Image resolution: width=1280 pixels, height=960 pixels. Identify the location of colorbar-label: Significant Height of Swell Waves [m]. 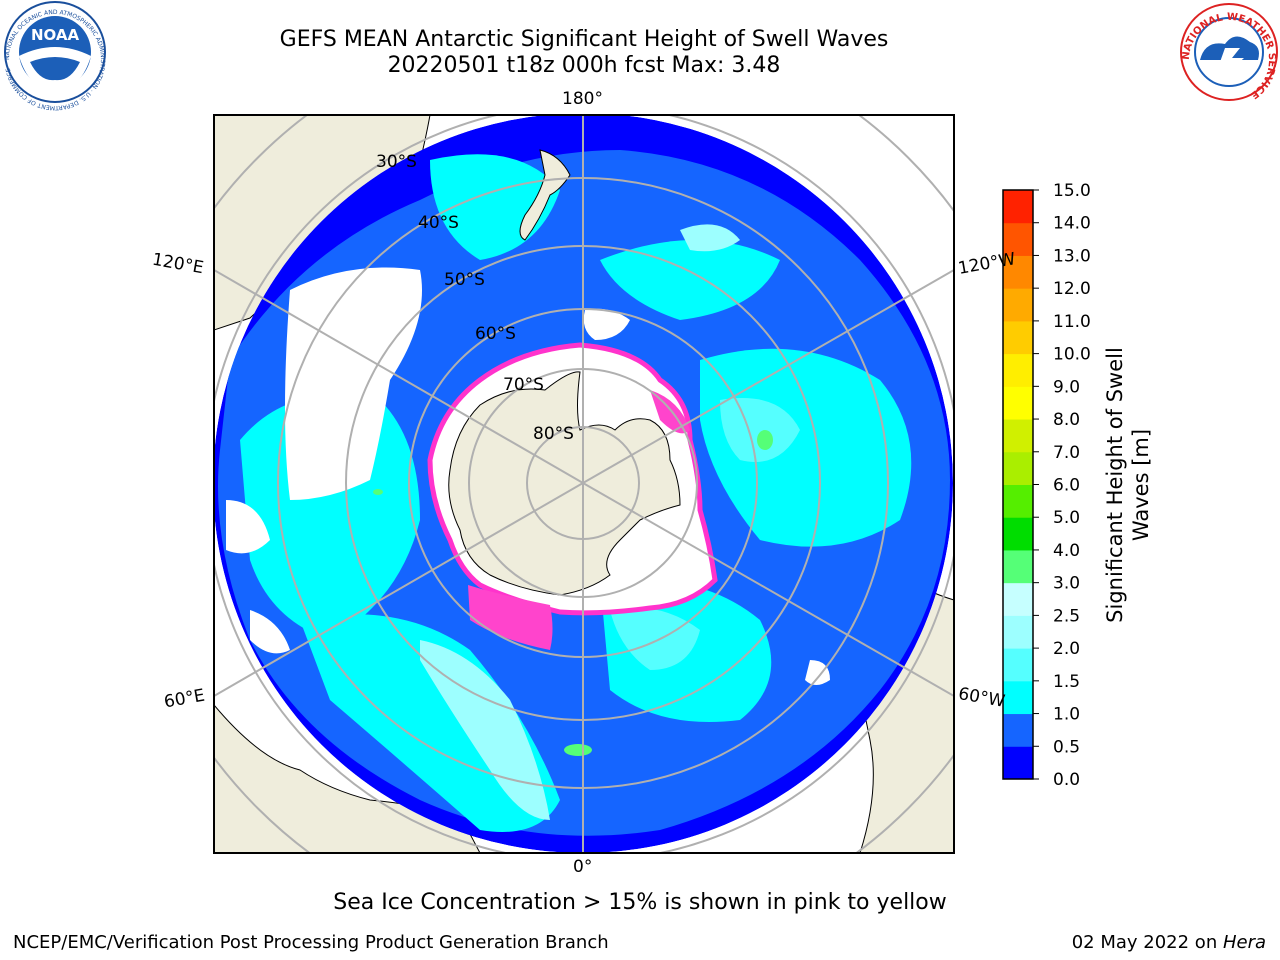
(1128, 485).